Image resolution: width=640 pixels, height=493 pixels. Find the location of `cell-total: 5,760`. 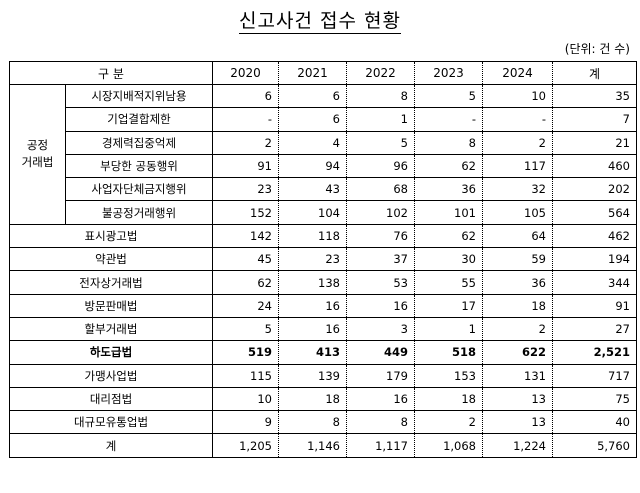

cell-total: 5,760 is located at coordinates (594, 445).